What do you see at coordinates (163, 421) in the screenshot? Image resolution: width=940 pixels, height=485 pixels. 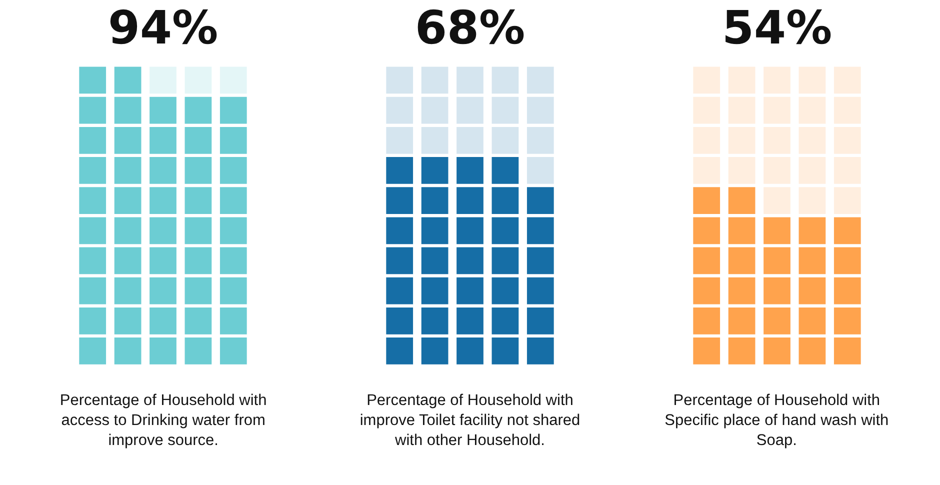 I see `text: Percentage of Household with access to Drinking water from improve source.` at bounding box center [163, 421].